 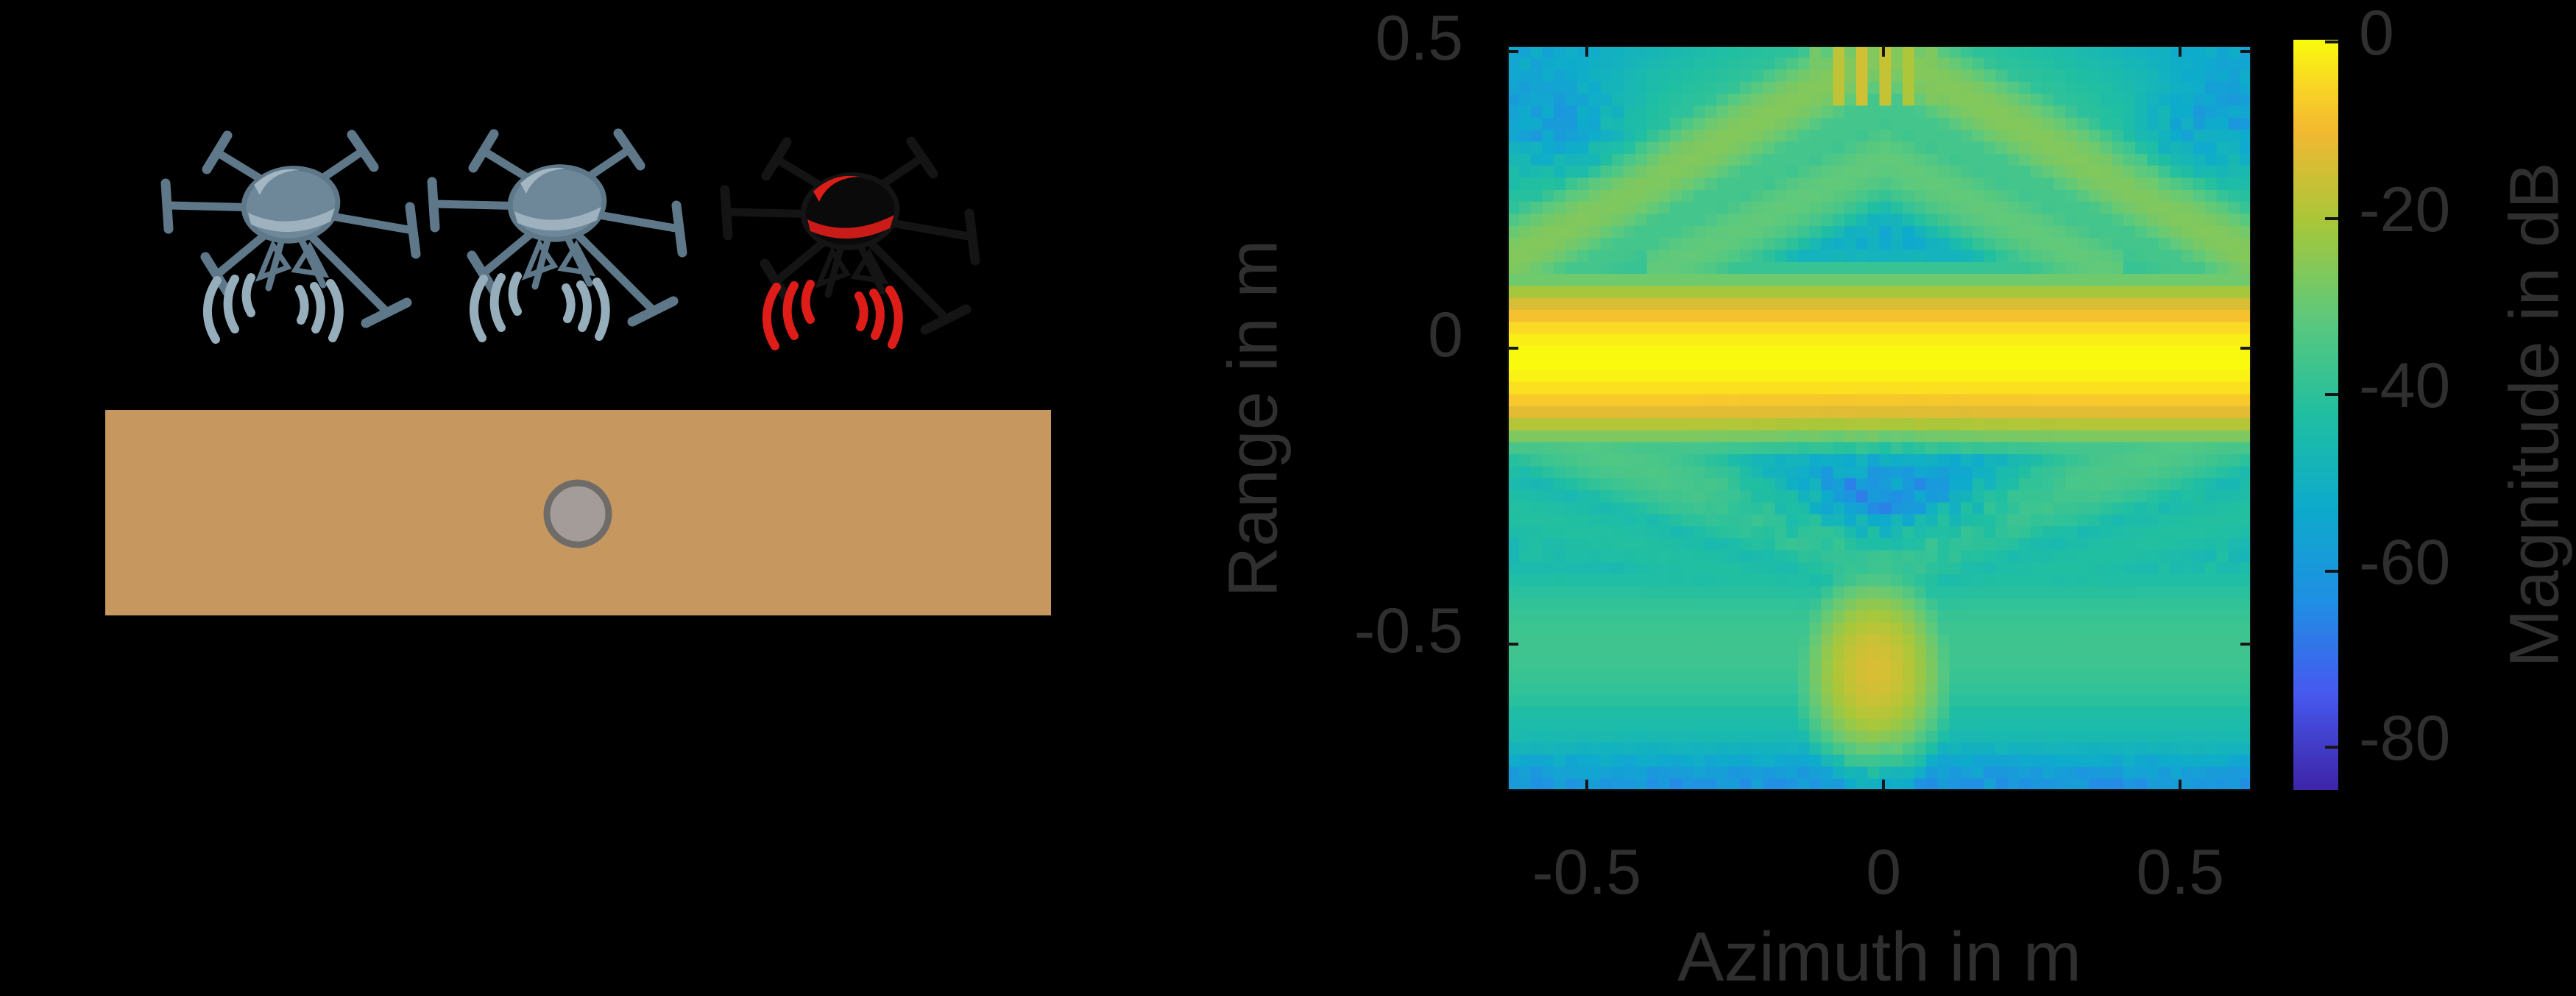 What do you see at coordinates (2534, 415) in the screenshot?
I see `colorbar-label: Magnitude in dB` at bounding box center [2534, 415].